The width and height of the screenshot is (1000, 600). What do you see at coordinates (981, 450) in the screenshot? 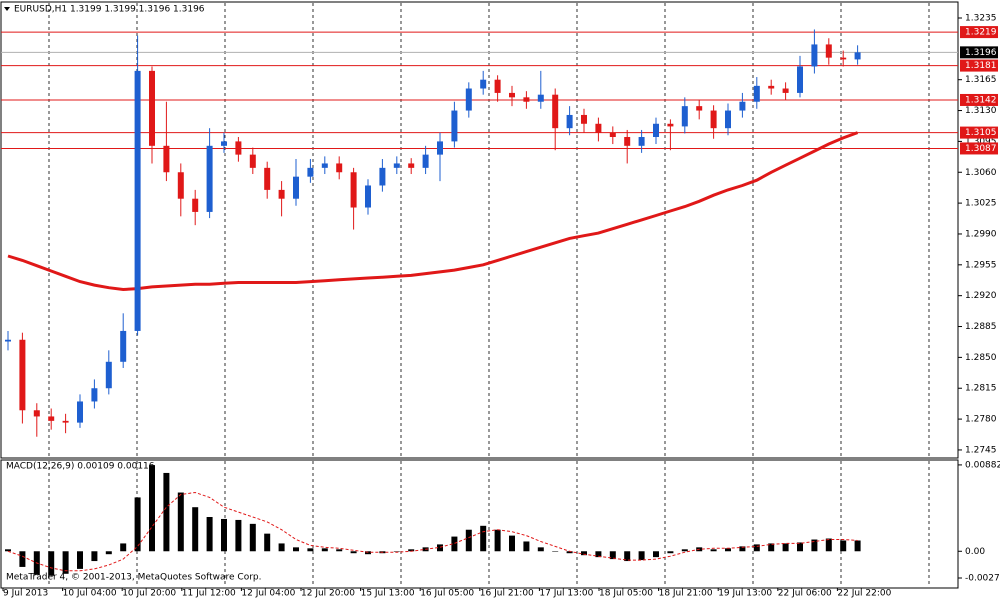
I see `y-tick-label: 1.2745` at bounding box center [981, 450].